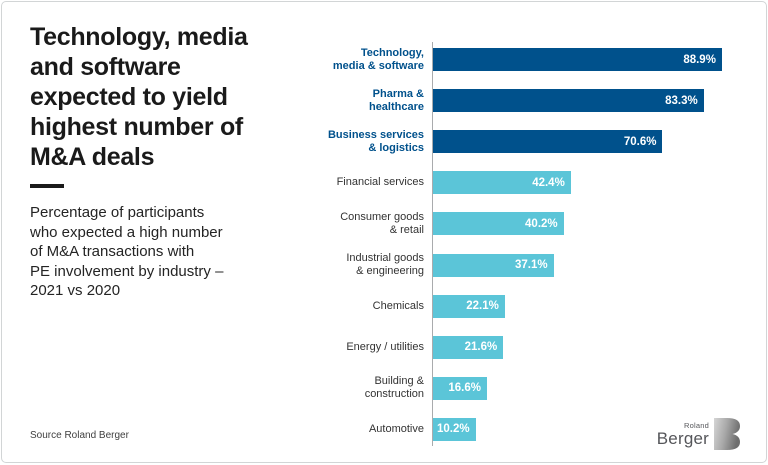 The width and height of the screenshot is (768, 465). I want to click on category-label: Energy / utilities, so click(385, 346).